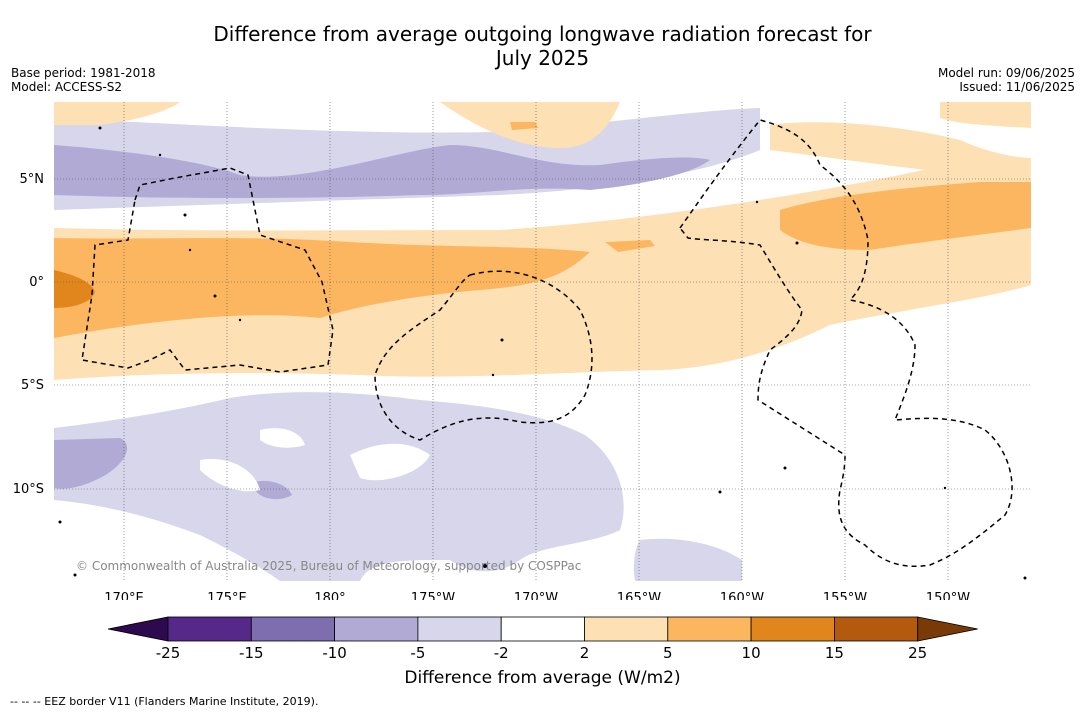 The width and height of the screenshot is (1085, 713). I want to click on colorbar: -25 -15 -10 -5 -2 2 5 10 15 25, so click(542, 639).